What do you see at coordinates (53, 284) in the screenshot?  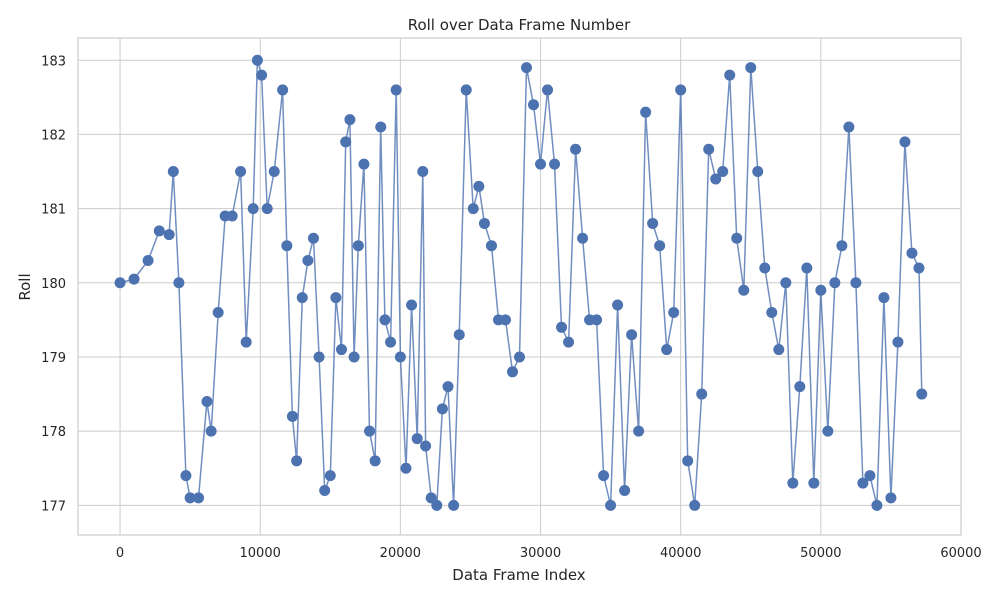 I see `y-tick-label: 180` at bounding box center [53, 284].